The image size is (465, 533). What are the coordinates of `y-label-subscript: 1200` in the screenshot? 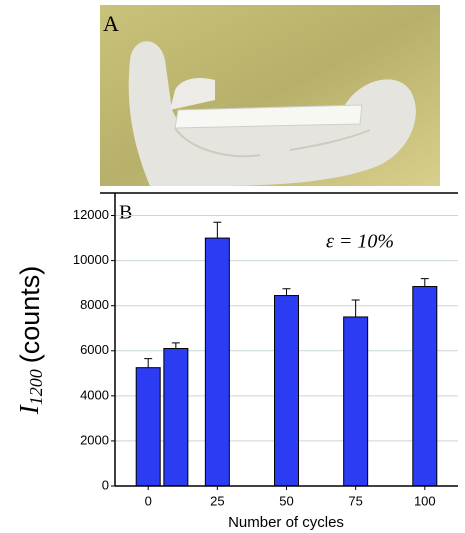 It's located at (36, 387).